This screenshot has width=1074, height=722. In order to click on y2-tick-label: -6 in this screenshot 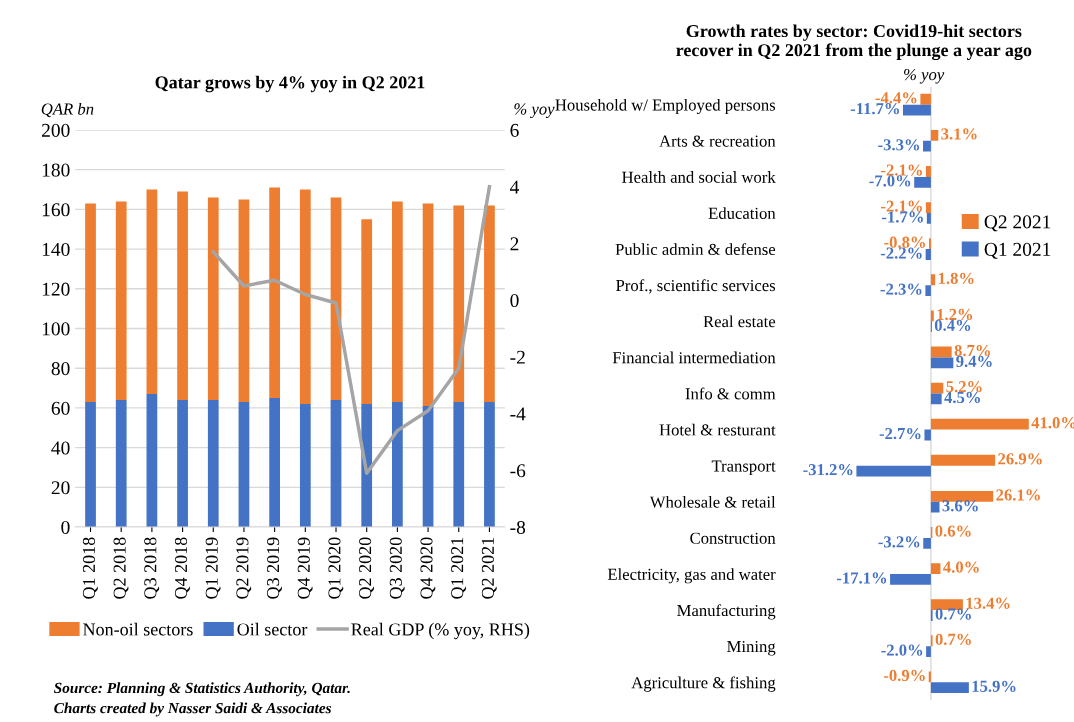, I will do `click(518, 471)`.